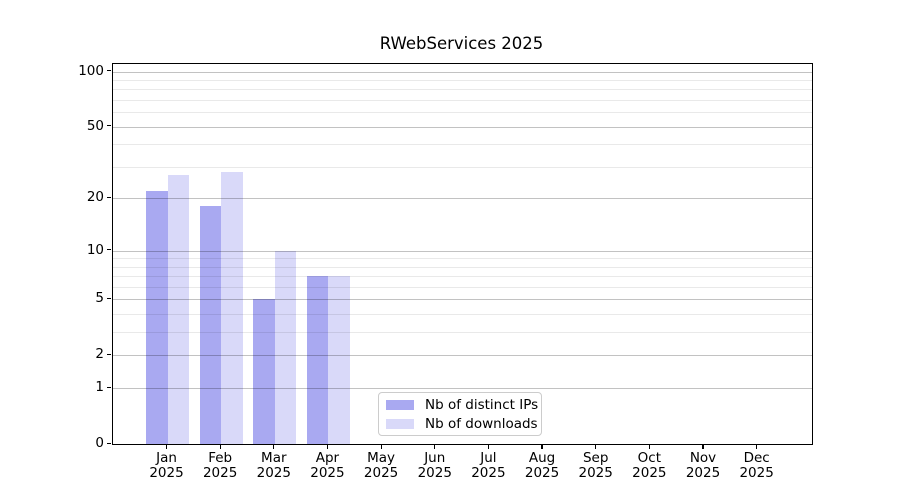 The width and height of the screenshot is (900, 500). What do you see at coordinates (95, 197) in the screenshot?
I see `y-tick-label-20: 20` at bounding box center [95, 197].